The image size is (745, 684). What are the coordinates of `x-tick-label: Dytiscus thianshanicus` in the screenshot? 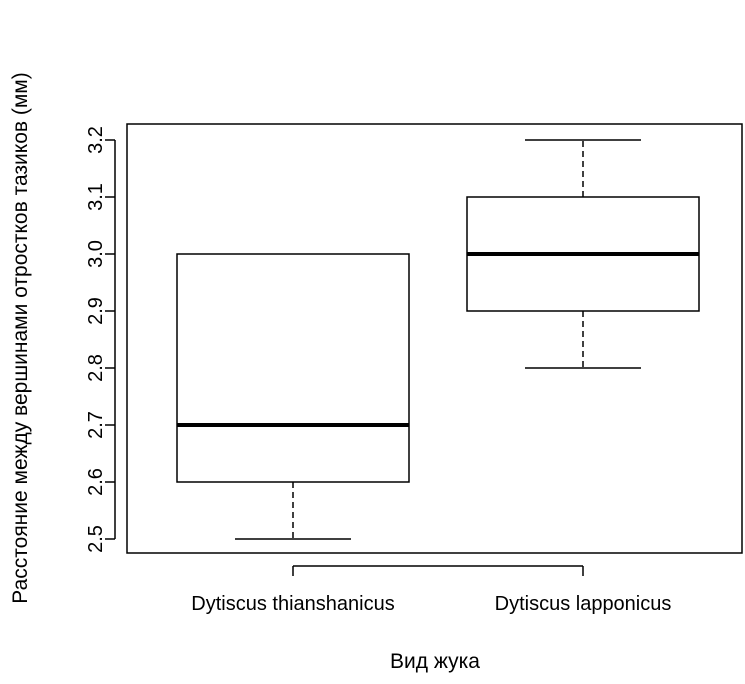 It's located at (292, 604).